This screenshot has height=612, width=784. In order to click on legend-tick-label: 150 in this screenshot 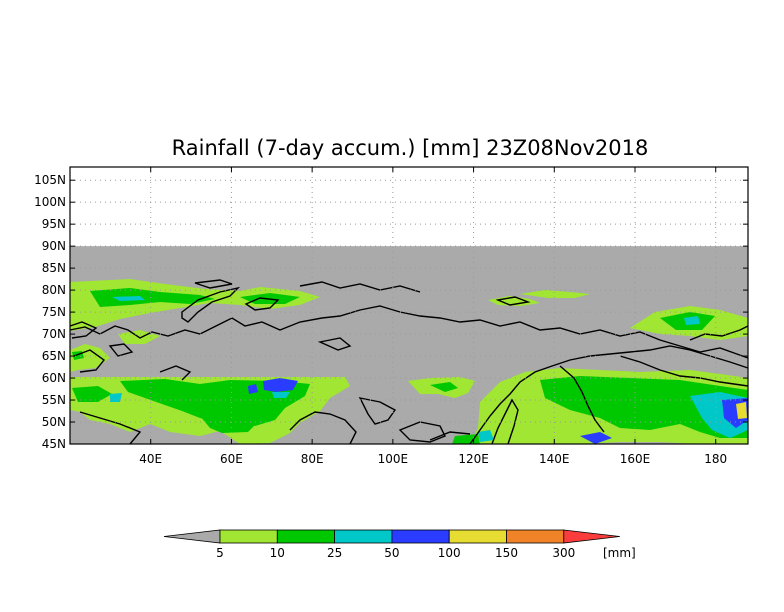, I will do `click(506, 553)`.